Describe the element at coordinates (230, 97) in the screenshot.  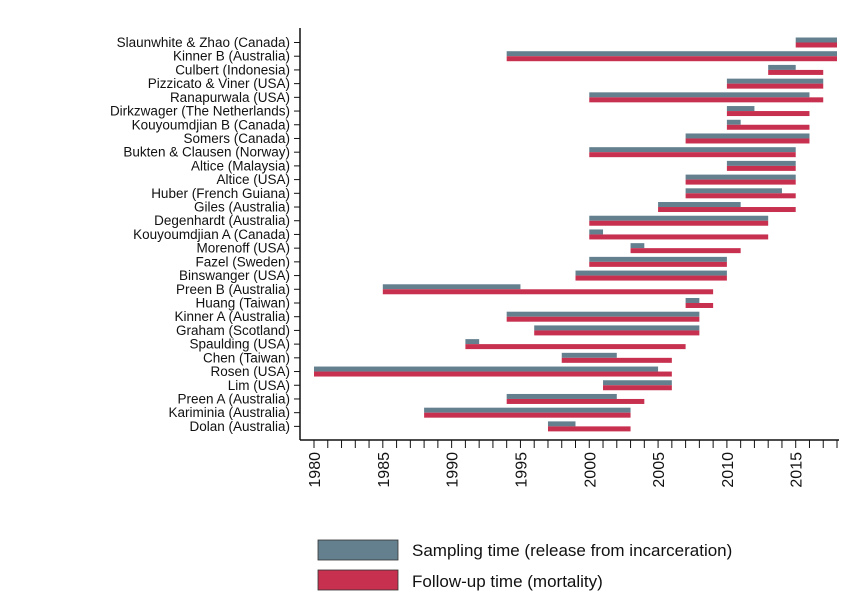
I see `category-label: Ranapurwala (USA)` at that location.